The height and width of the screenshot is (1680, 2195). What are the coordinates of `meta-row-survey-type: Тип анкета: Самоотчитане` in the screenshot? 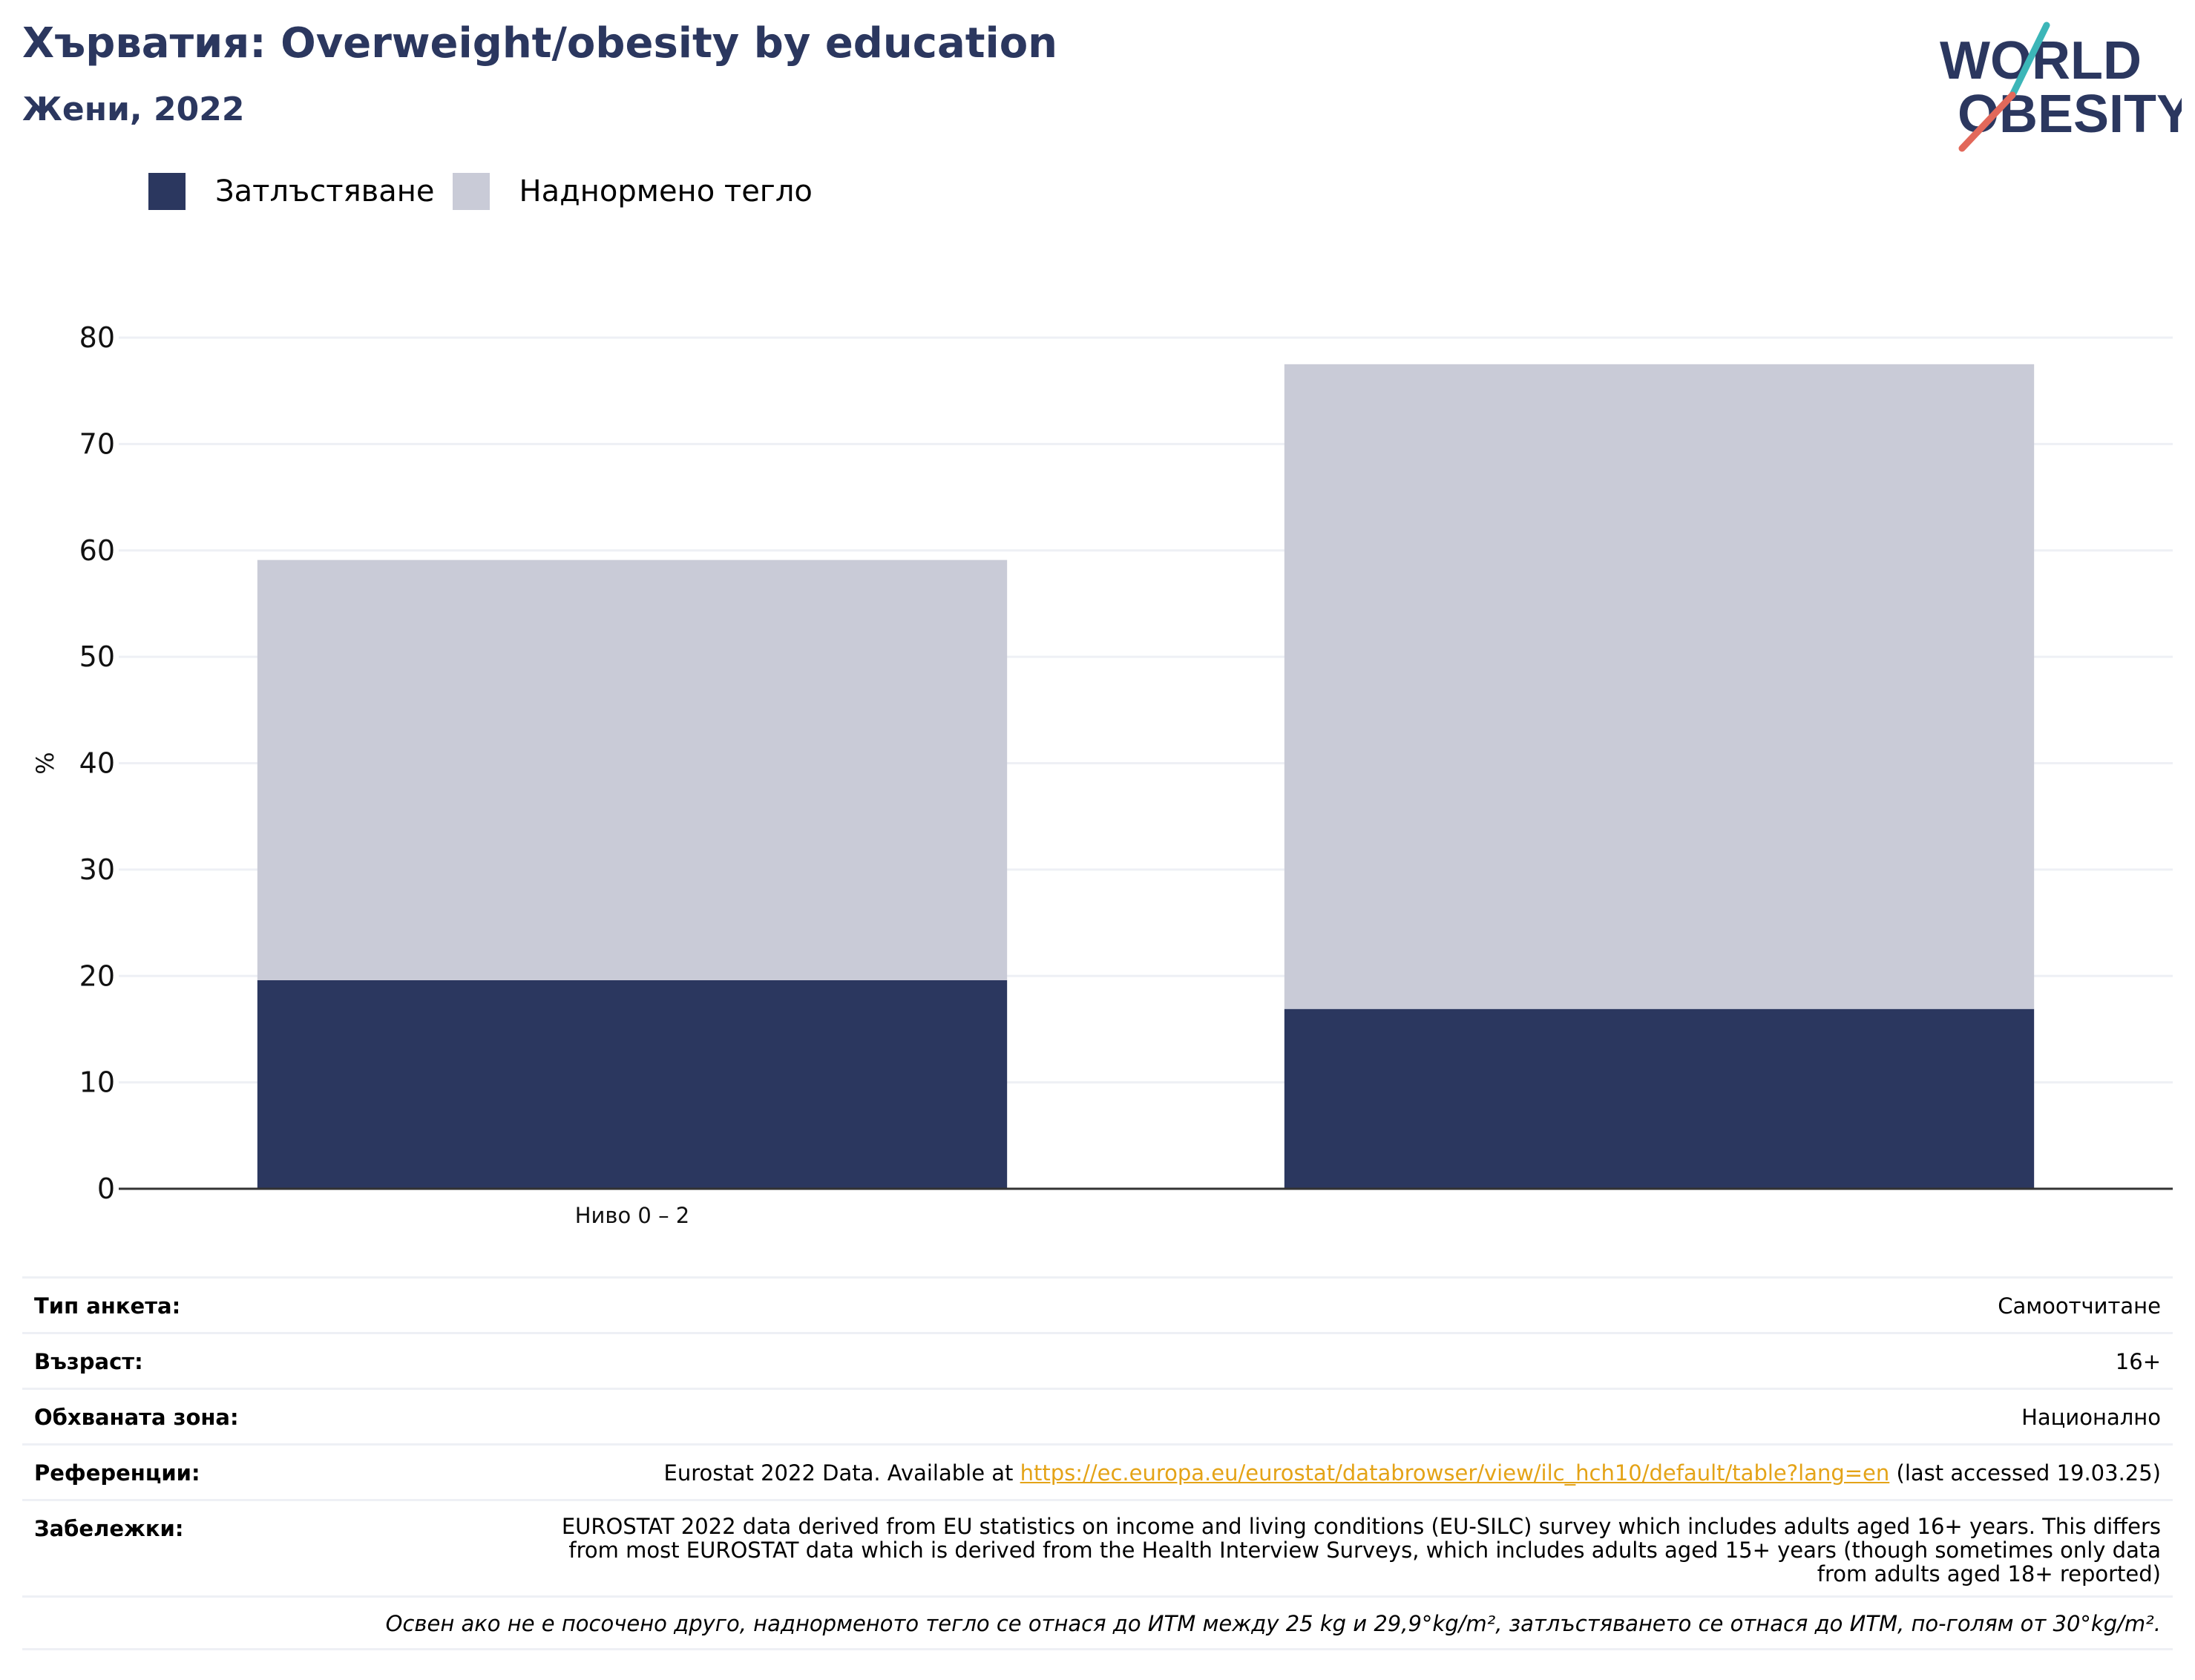 It's located at (1097, 1304).